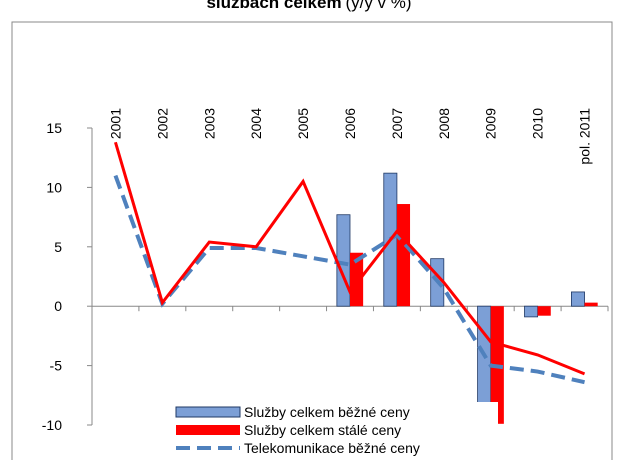 The image size is (618, 460). I want to click on y-tick-label: 10, so click(54, 187).